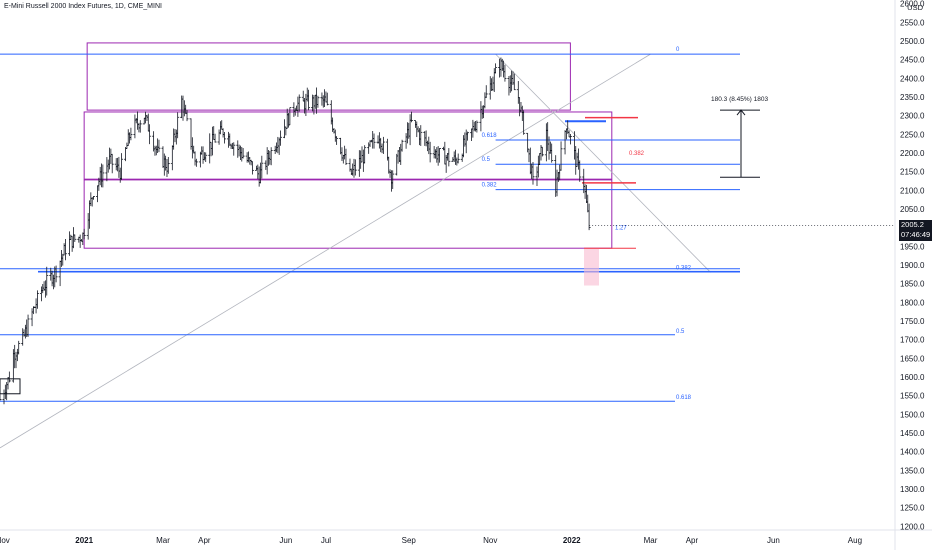 The height and width of the screenshot is (550, 932). I want to click on price-tick-label: 1550.0, so click(912, 396).